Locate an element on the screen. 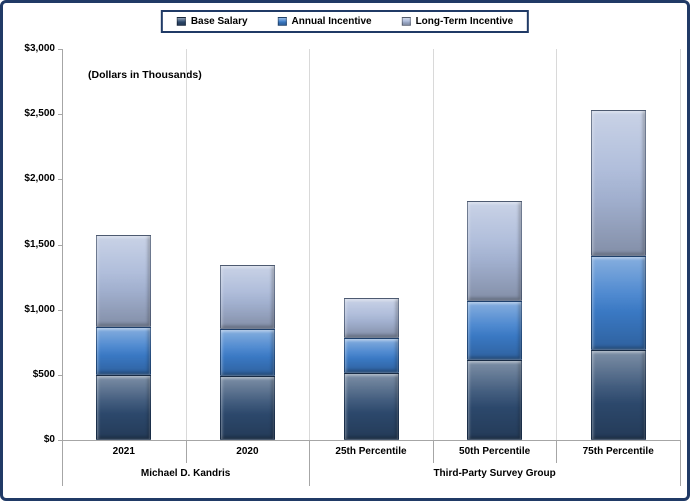  x-category-label-75th-percentile: 75th Percentile is located at coordinates (618, 451).